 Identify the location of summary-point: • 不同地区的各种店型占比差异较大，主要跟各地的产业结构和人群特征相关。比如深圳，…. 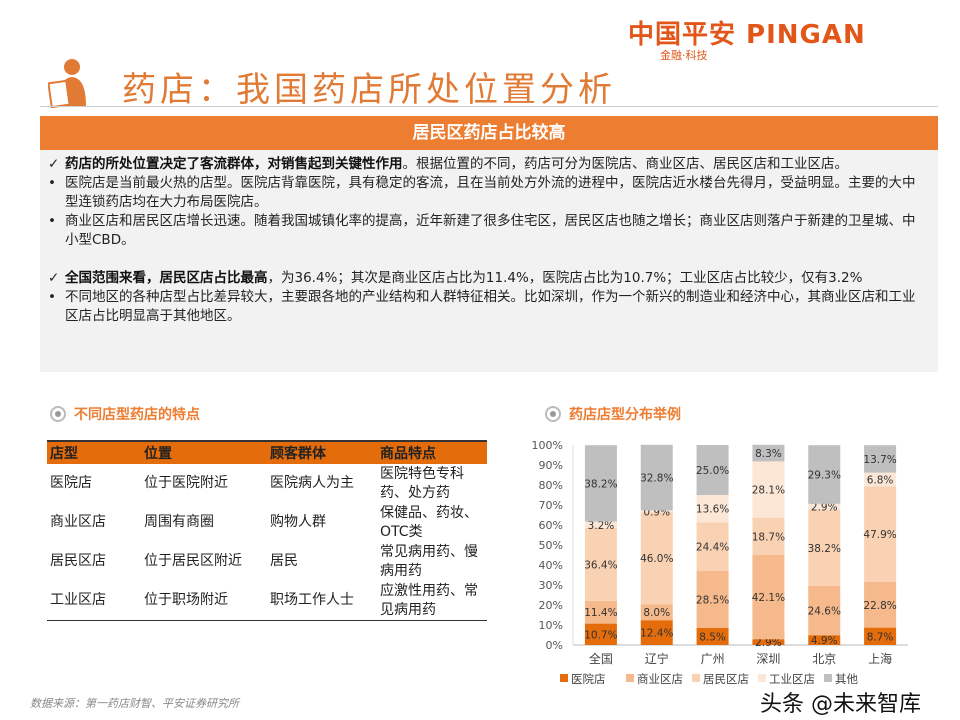
(488, 307).